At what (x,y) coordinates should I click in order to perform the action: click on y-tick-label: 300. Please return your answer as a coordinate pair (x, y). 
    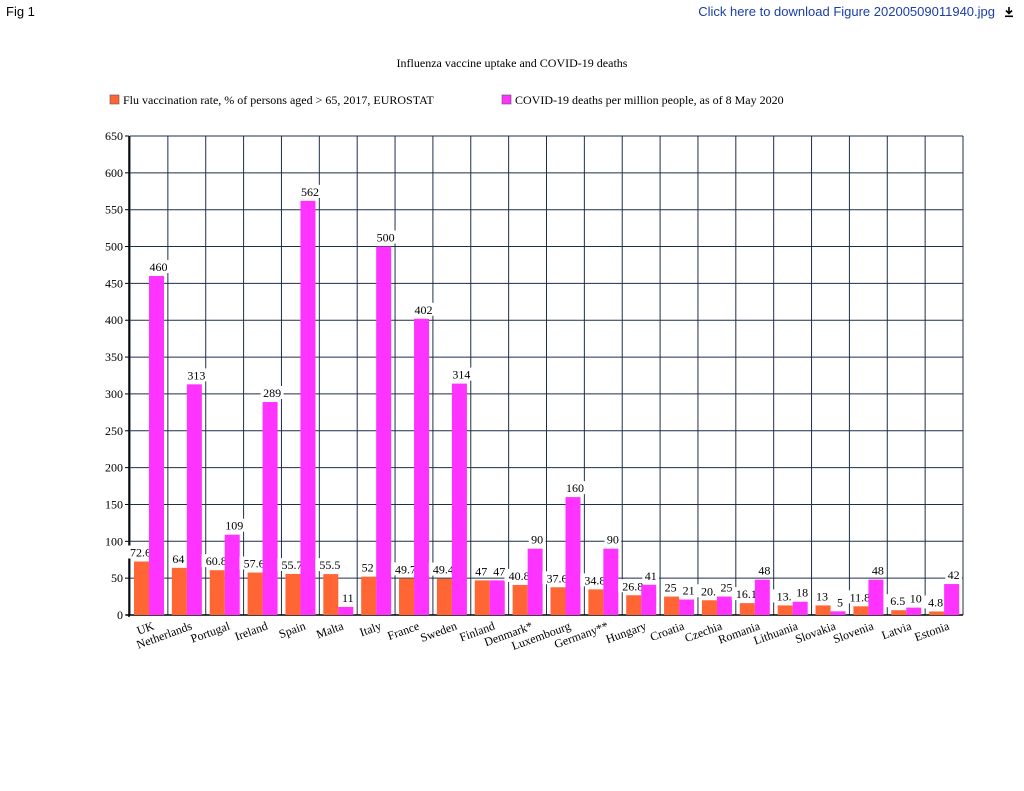
    Looking at the image, I should click on (114, 394).